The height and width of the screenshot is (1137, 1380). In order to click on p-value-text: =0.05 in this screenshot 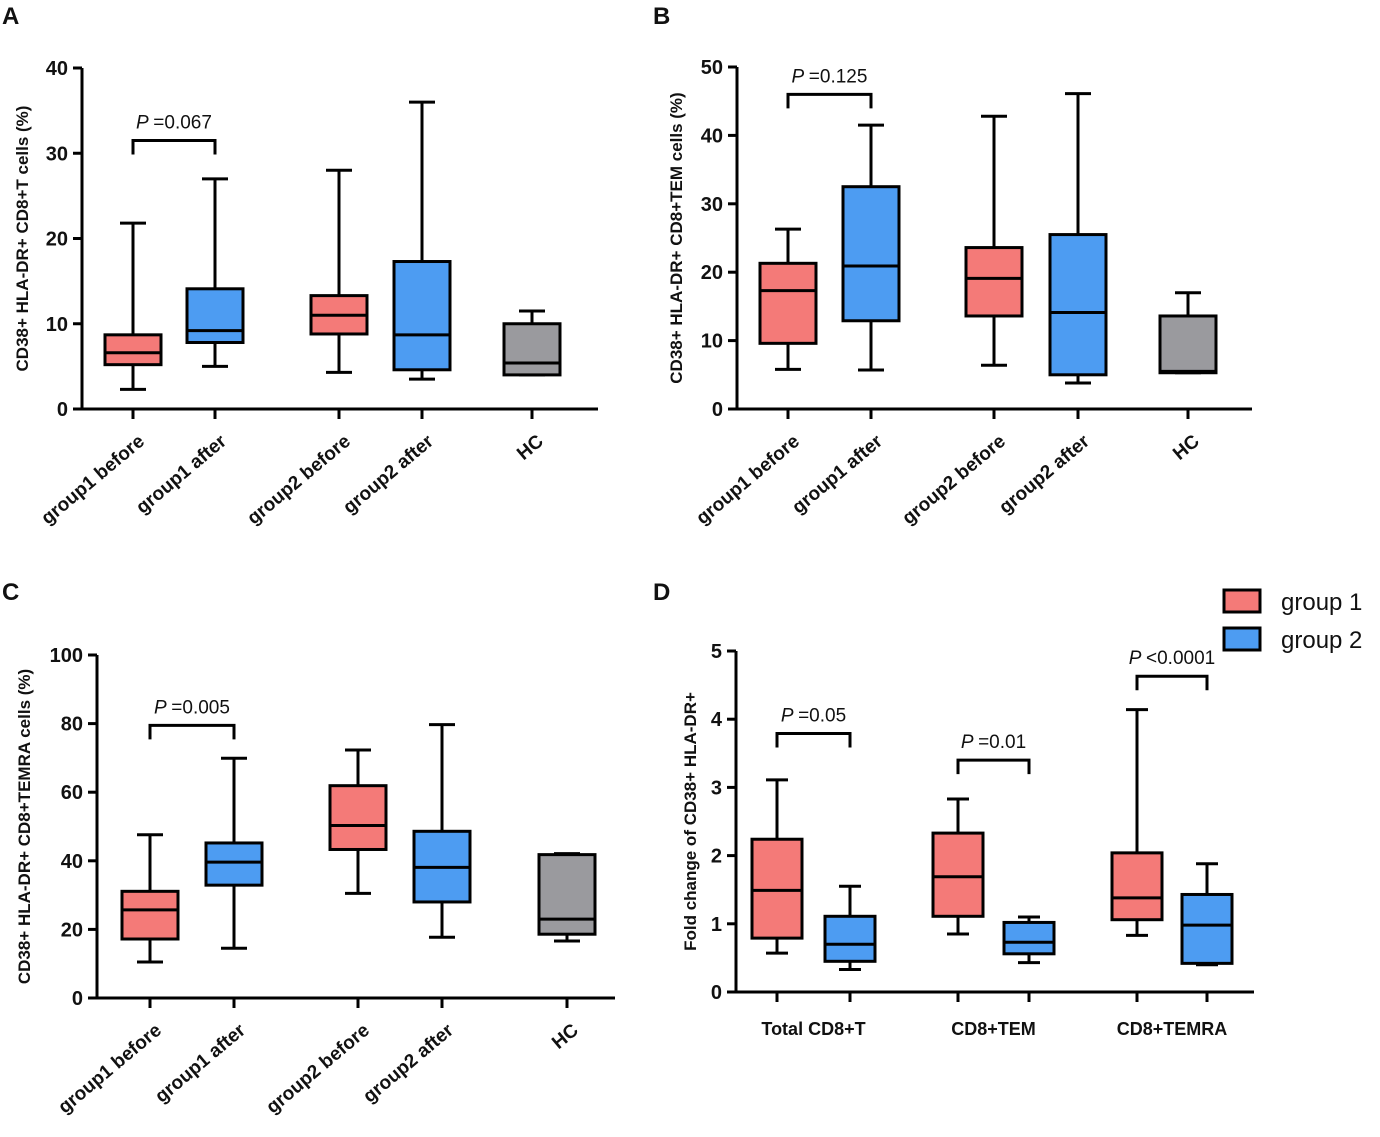, I will do `click(822, 716)`.